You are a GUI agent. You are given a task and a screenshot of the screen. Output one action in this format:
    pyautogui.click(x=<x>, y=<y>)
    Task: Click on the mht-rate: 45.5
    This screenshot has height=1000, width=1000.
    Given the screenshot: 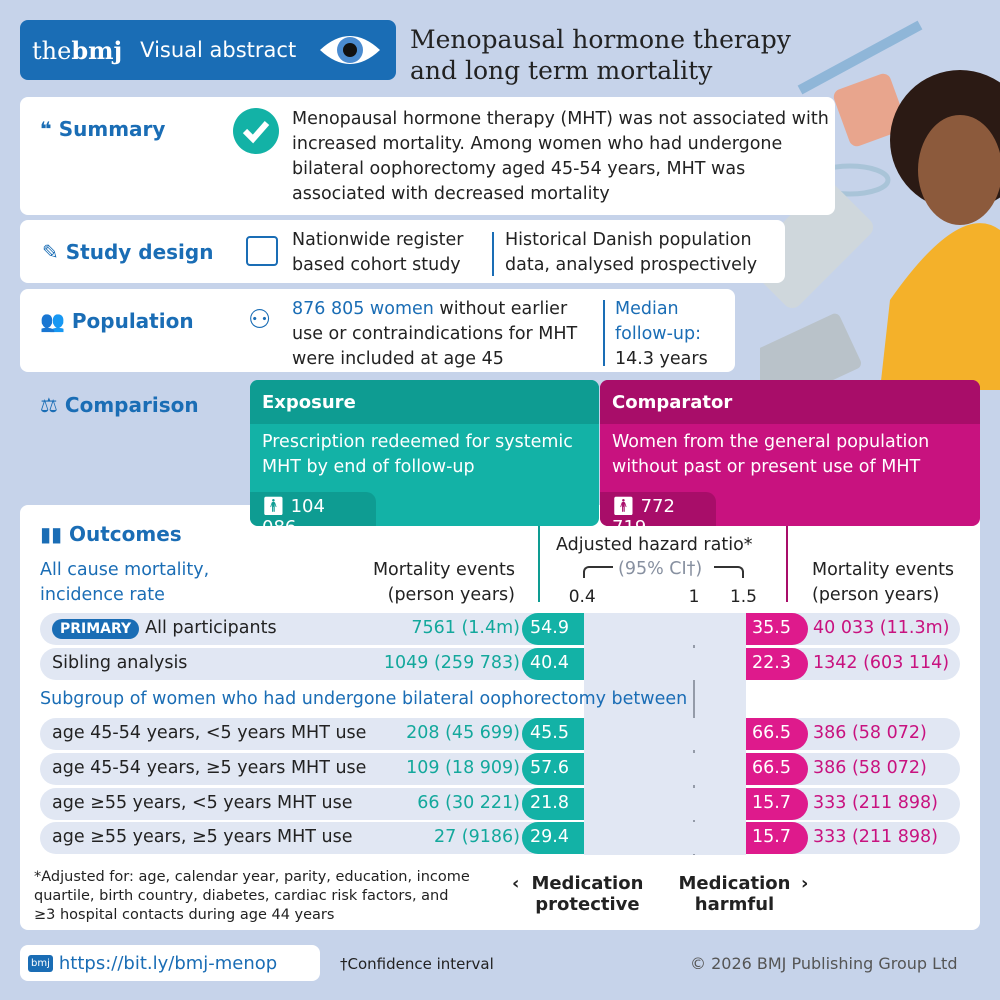 What is the action you would take?
    pyautogui.click(x=553, y=734)
    